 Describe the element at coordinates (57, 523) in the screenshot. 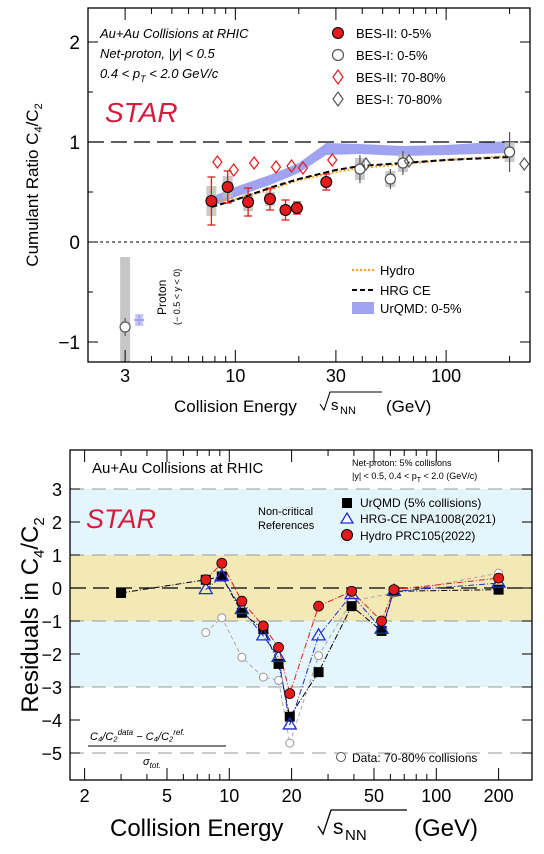

I see `bottom-ytick-label: 2` at that location.